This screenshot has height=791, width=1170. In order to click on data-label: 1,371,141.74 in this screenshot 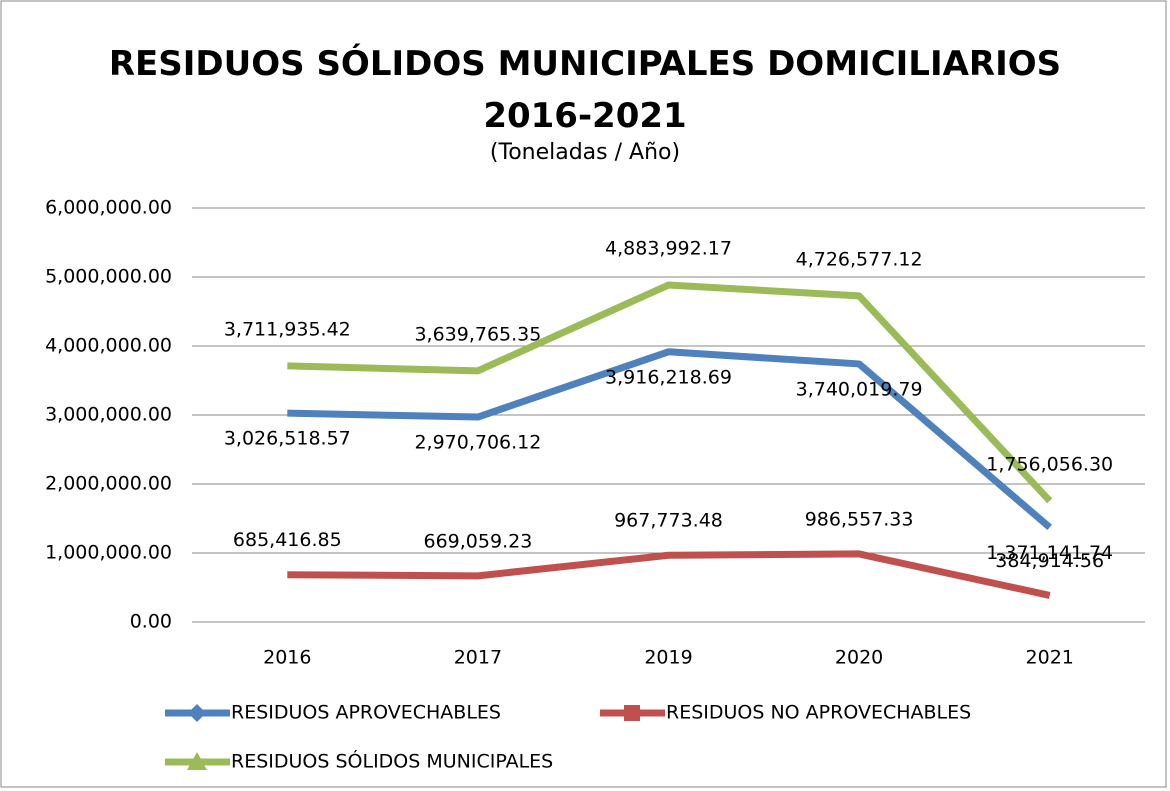, I will do `click(1049, 553)`.